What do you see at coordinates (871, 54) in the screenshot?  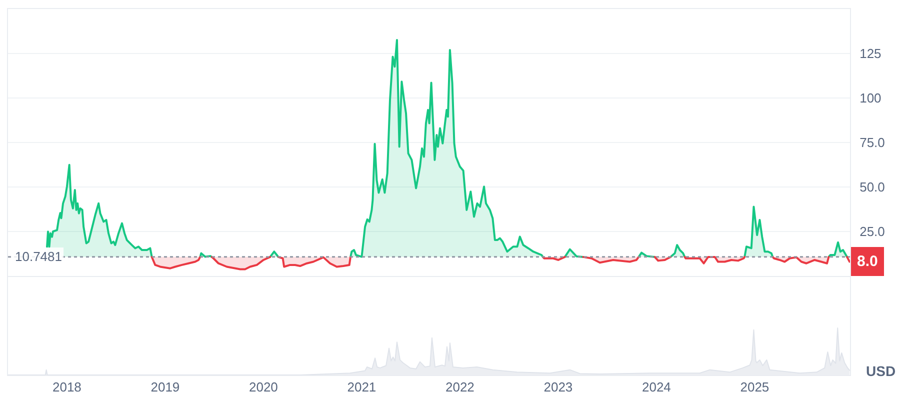 I see `y-tick-label: 125` at bounding box center [871, 54].